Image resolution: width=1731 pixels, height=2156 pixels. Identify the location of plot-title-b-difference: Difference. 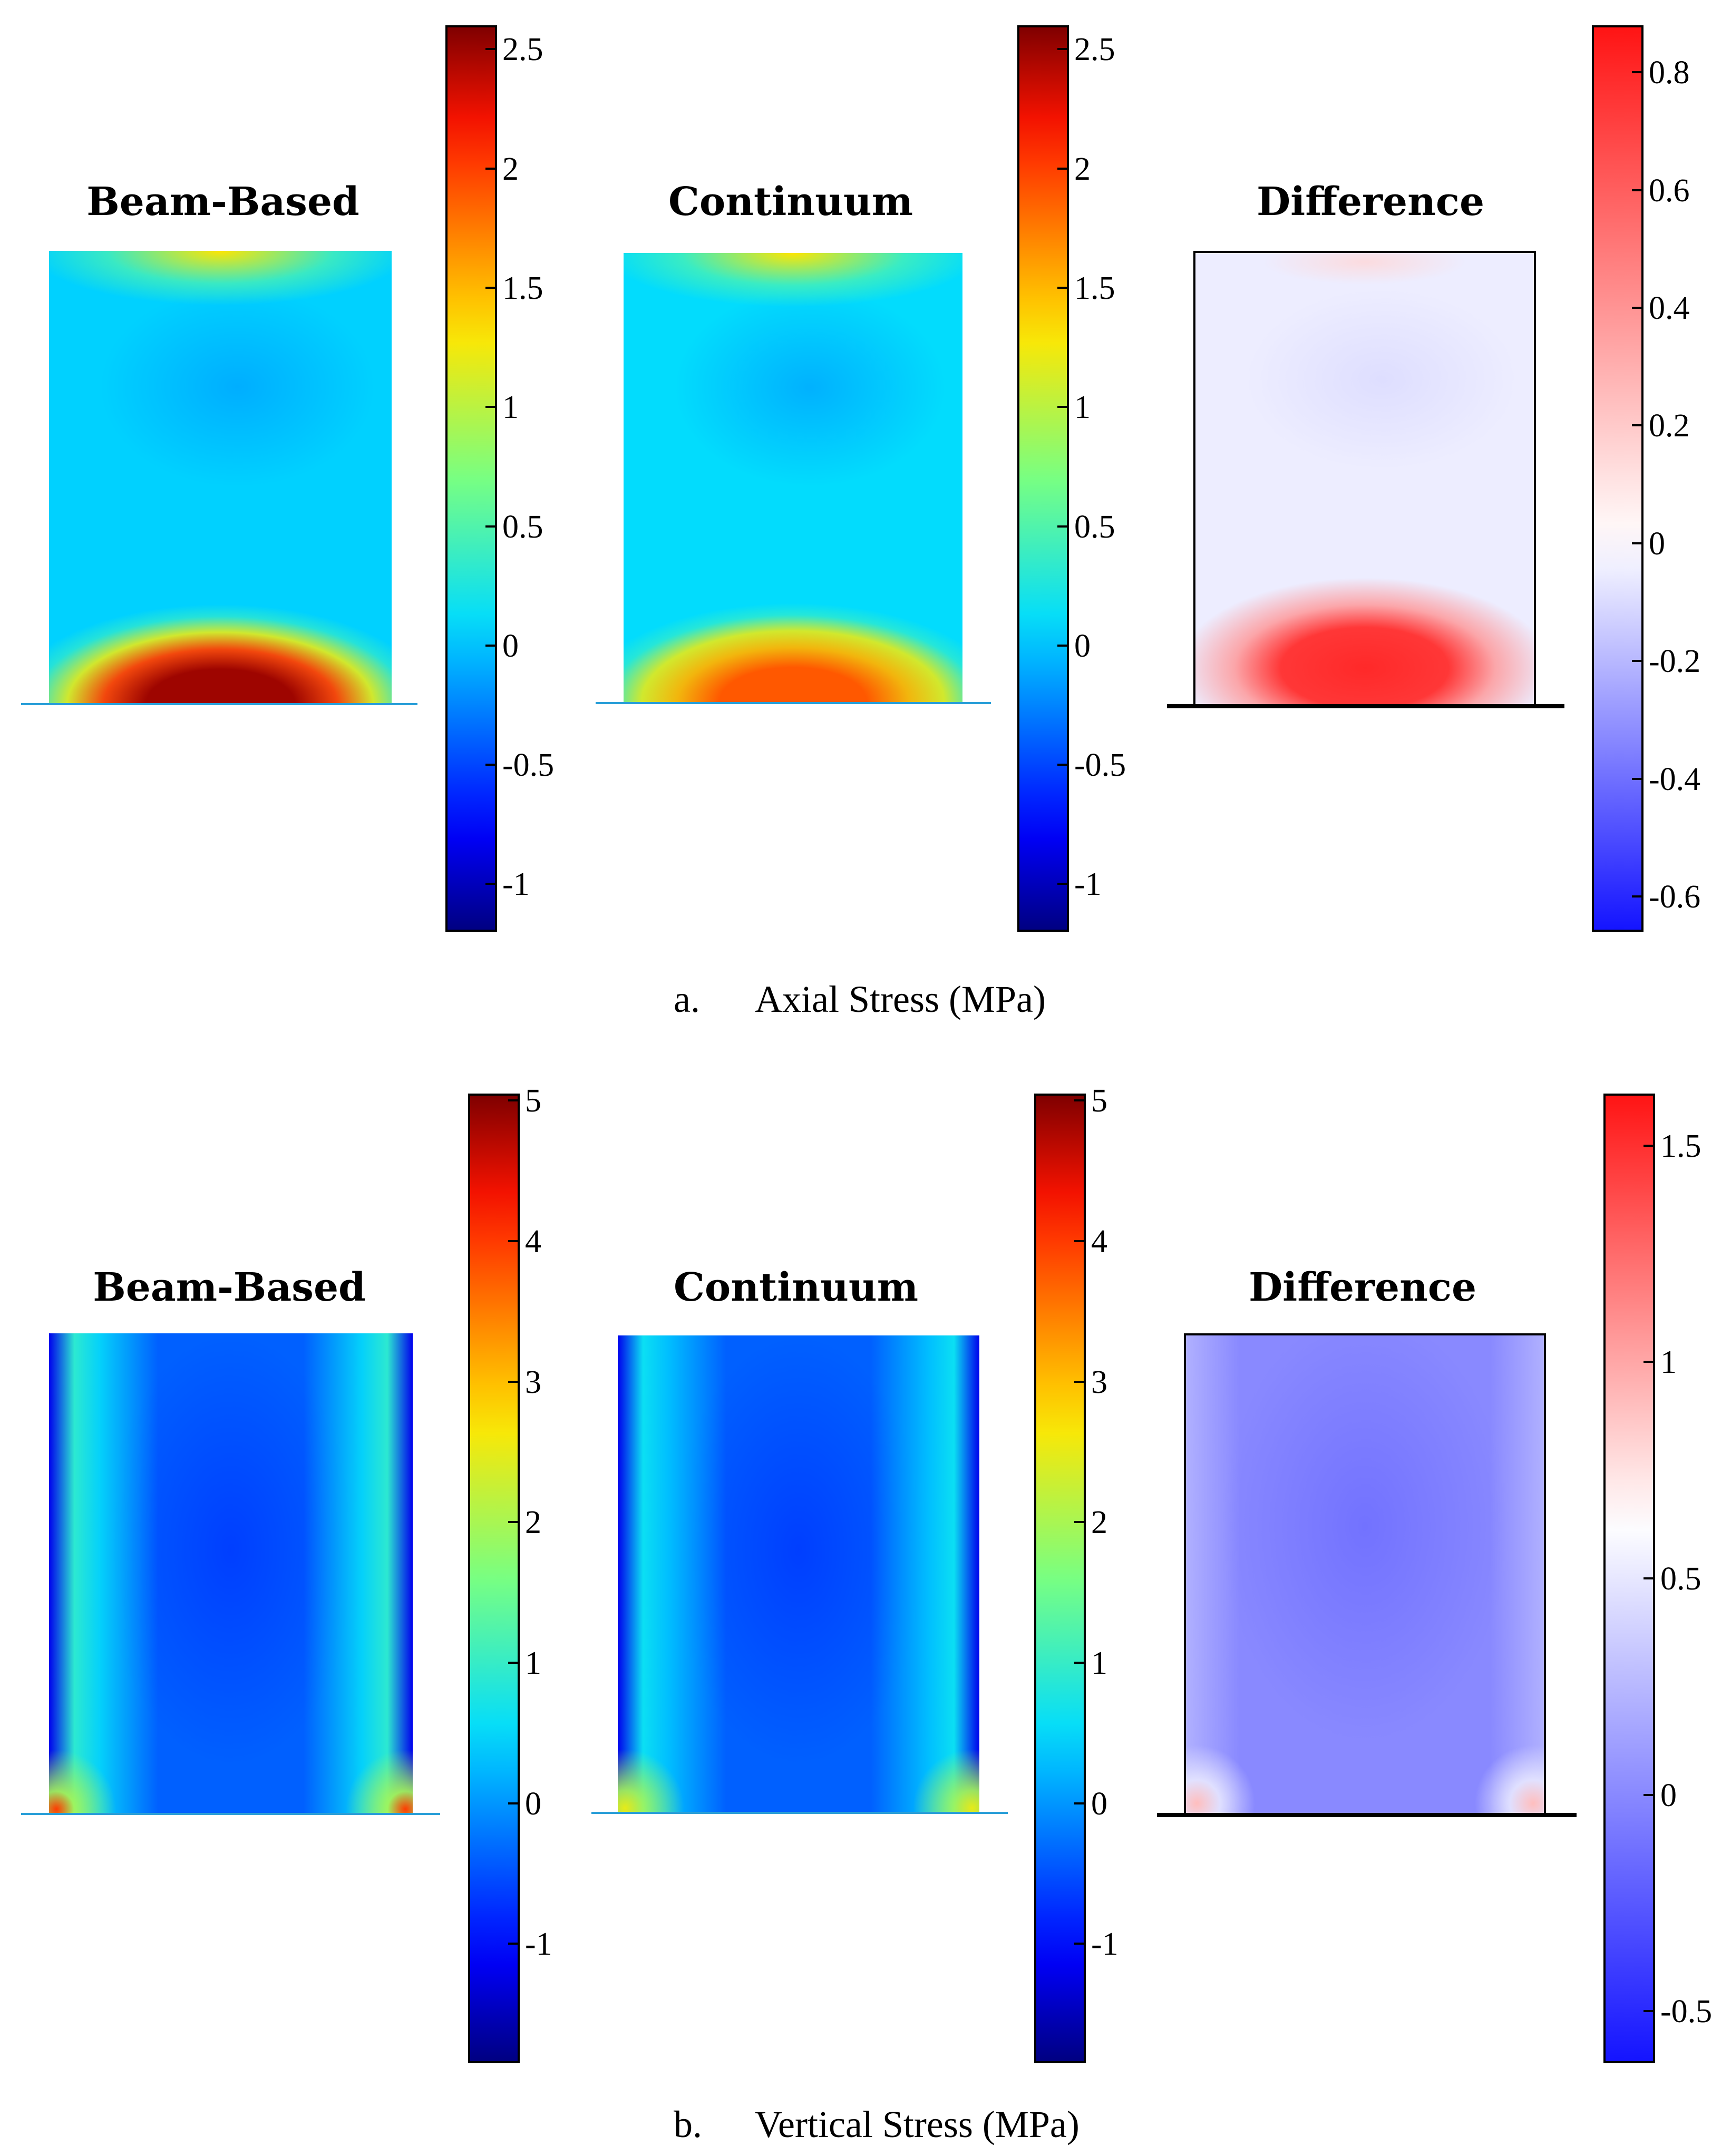
(1362, 1287).